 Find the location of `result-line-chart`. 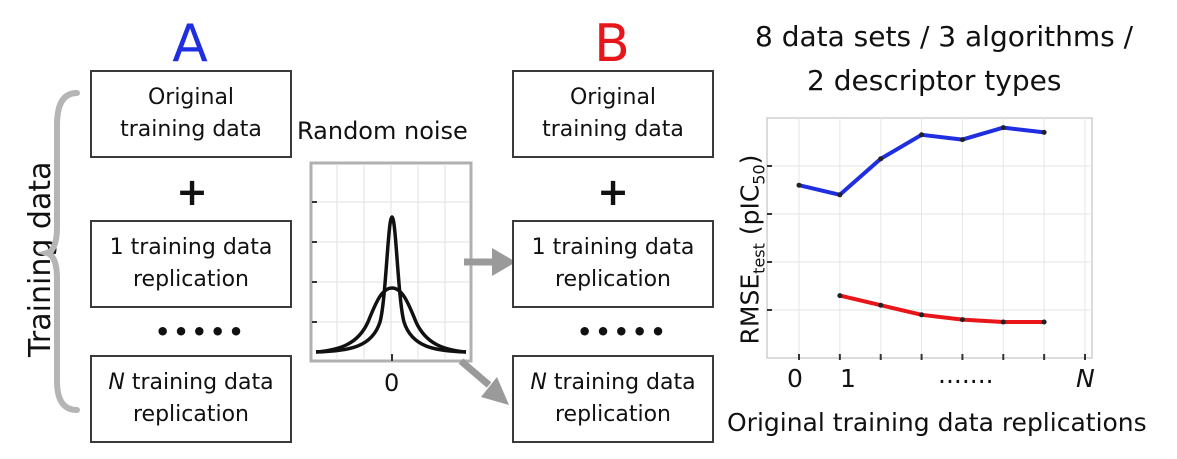

result-line-chart is located at coordinates (929, 238).